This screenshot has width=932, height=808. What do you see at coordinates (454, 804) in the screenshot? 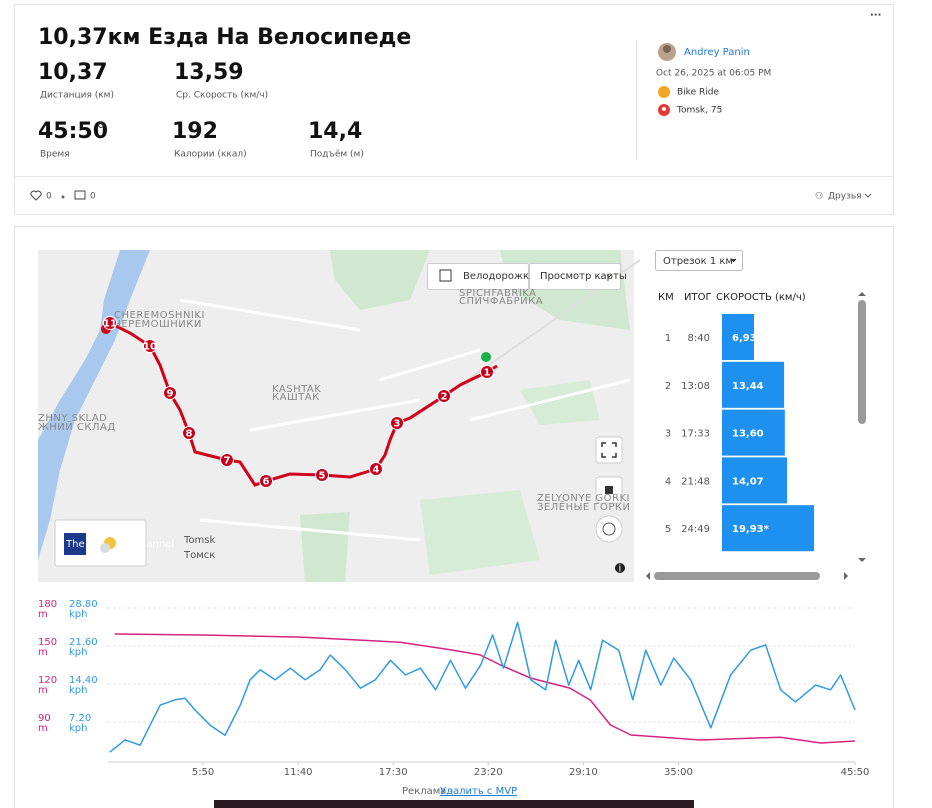
I see `ad-banner` at bounding box center [454, 804].